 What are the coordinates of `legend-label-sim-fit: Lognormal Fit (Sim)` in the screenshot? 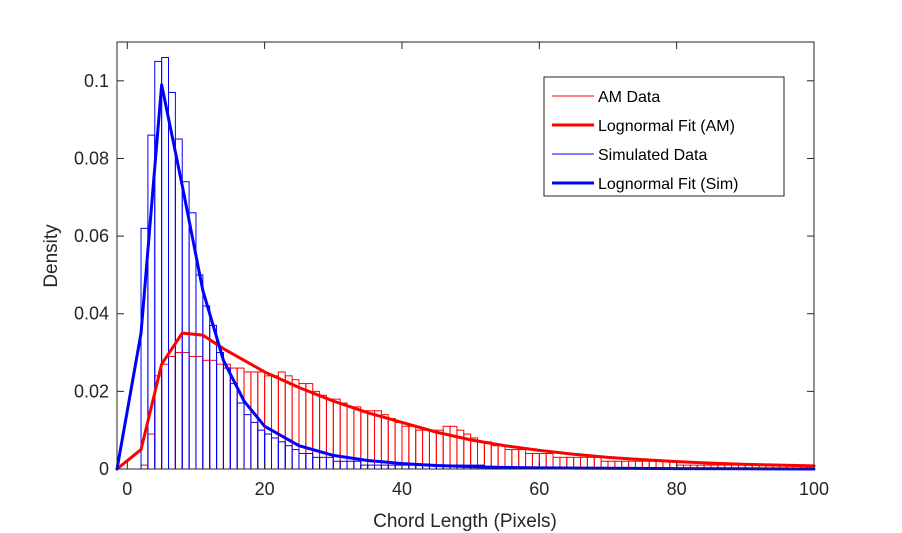 It's located at (668, 184).